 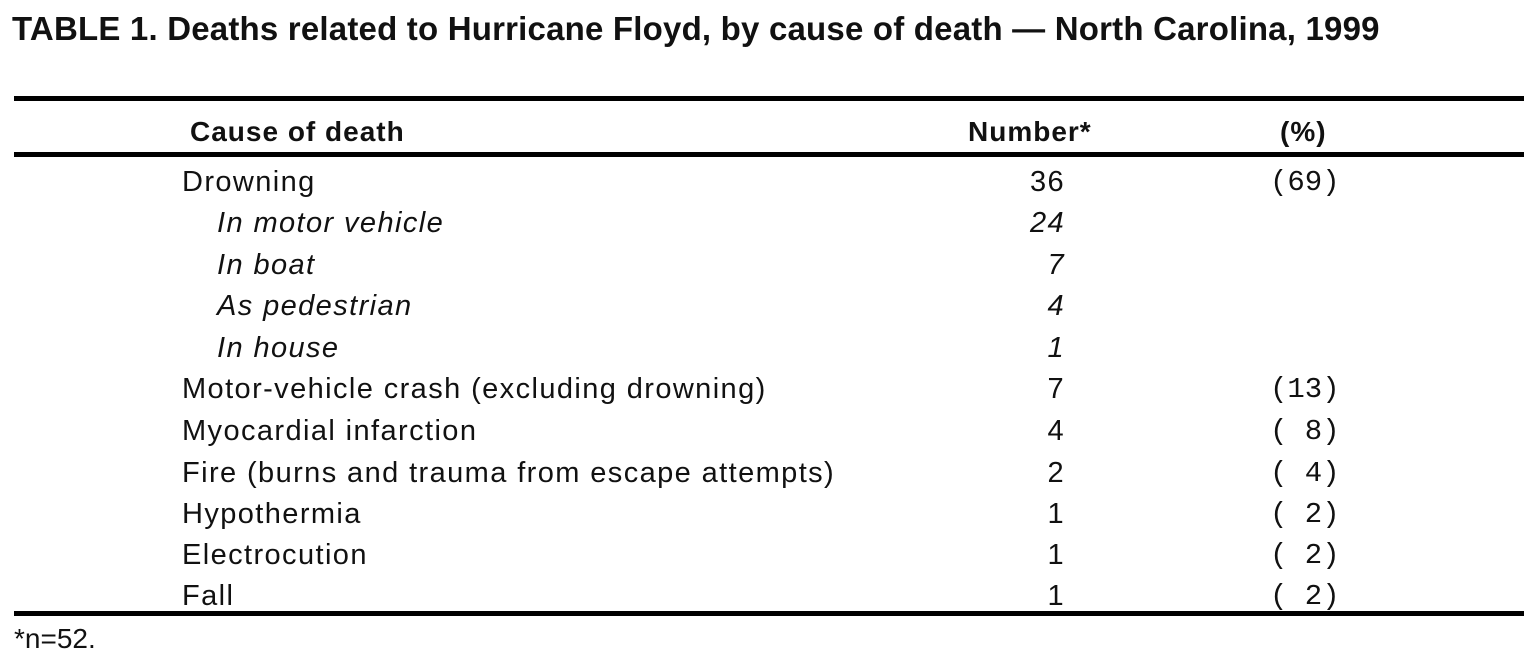 What do you see at coordinates (769, 348) in the screenshot?
I see `table-row: In house 1` at bounding box center [769, 348].